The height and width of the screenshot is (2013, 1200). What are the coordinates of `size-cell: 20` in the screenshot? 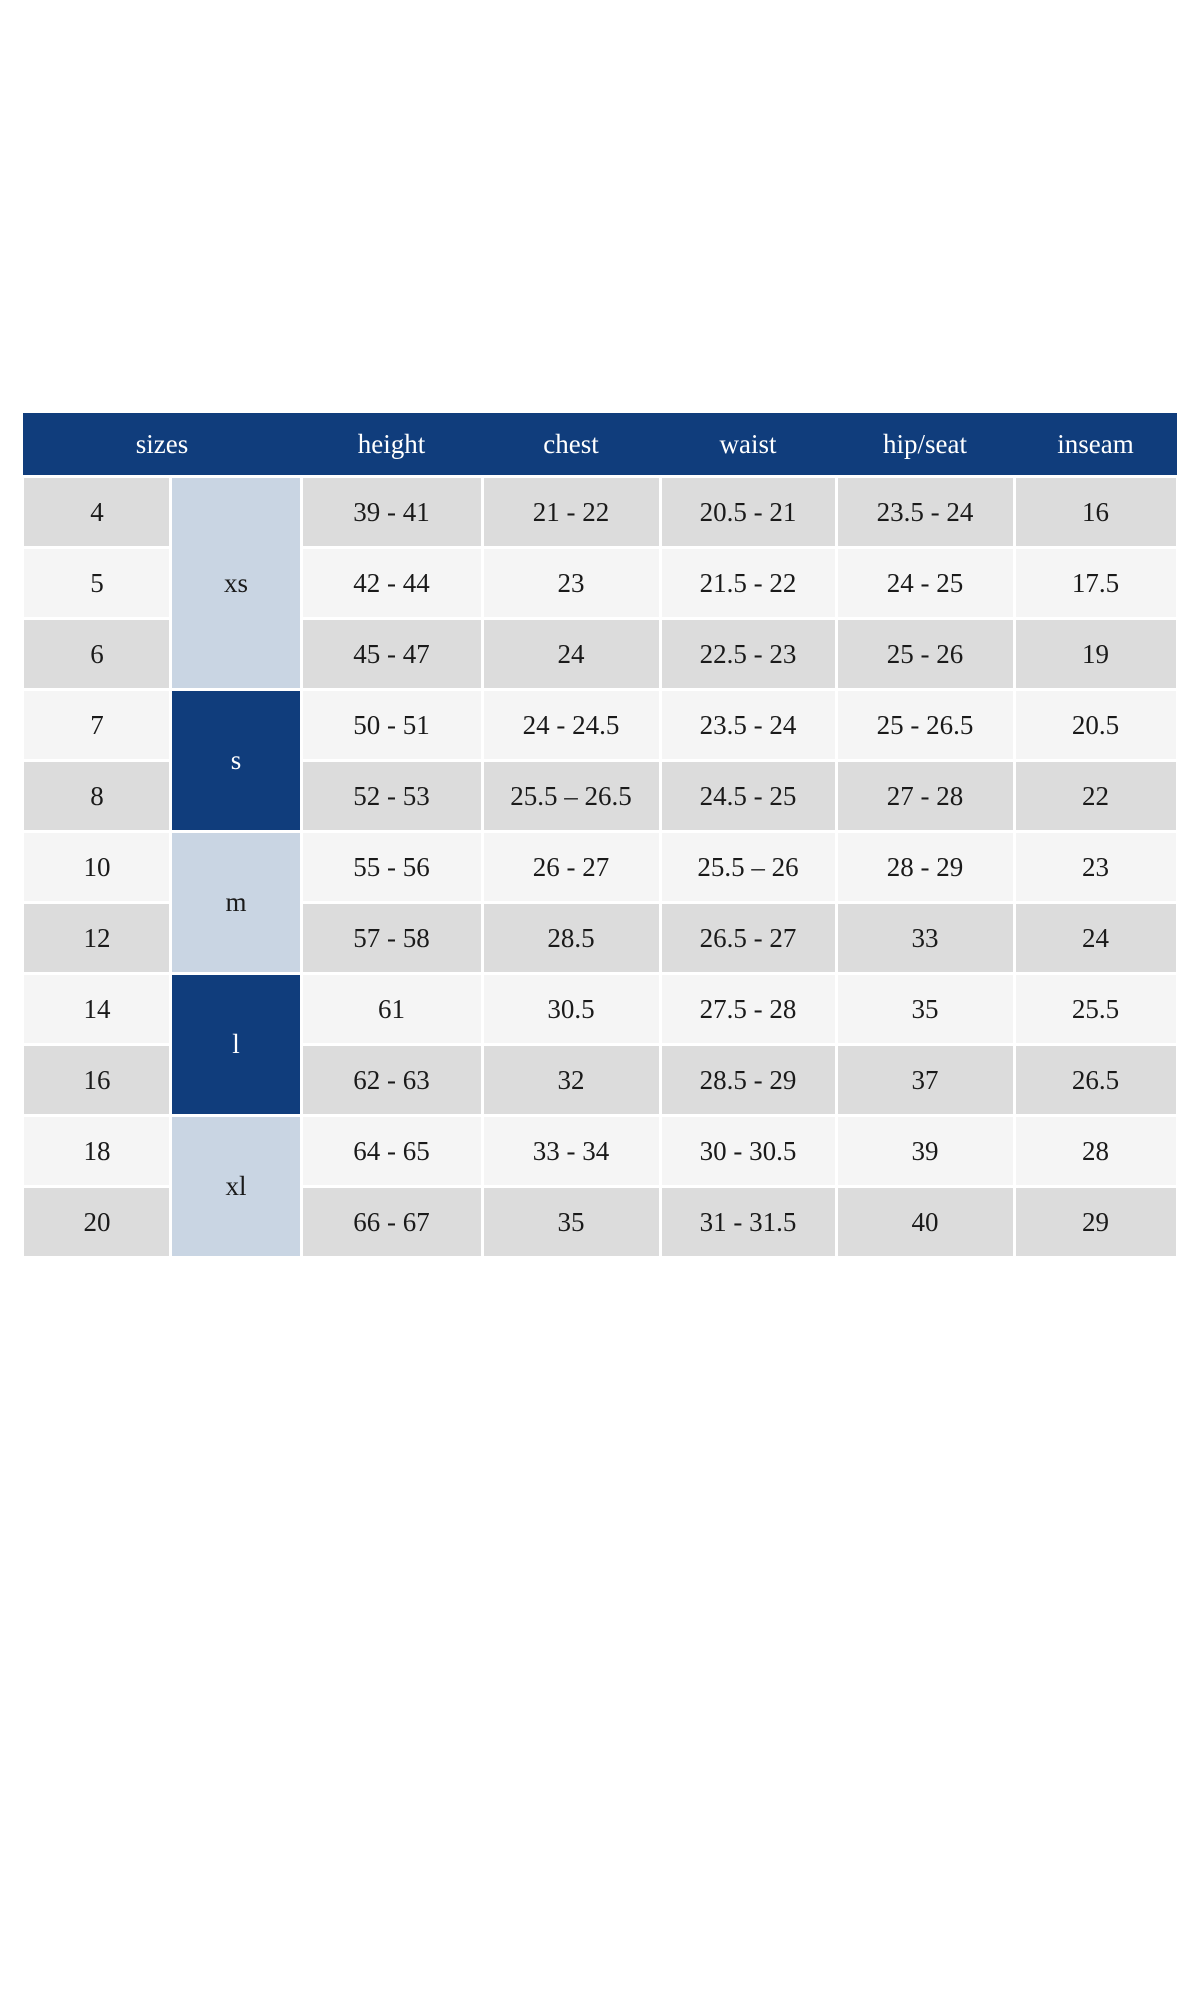 It's located at (97, 1222).